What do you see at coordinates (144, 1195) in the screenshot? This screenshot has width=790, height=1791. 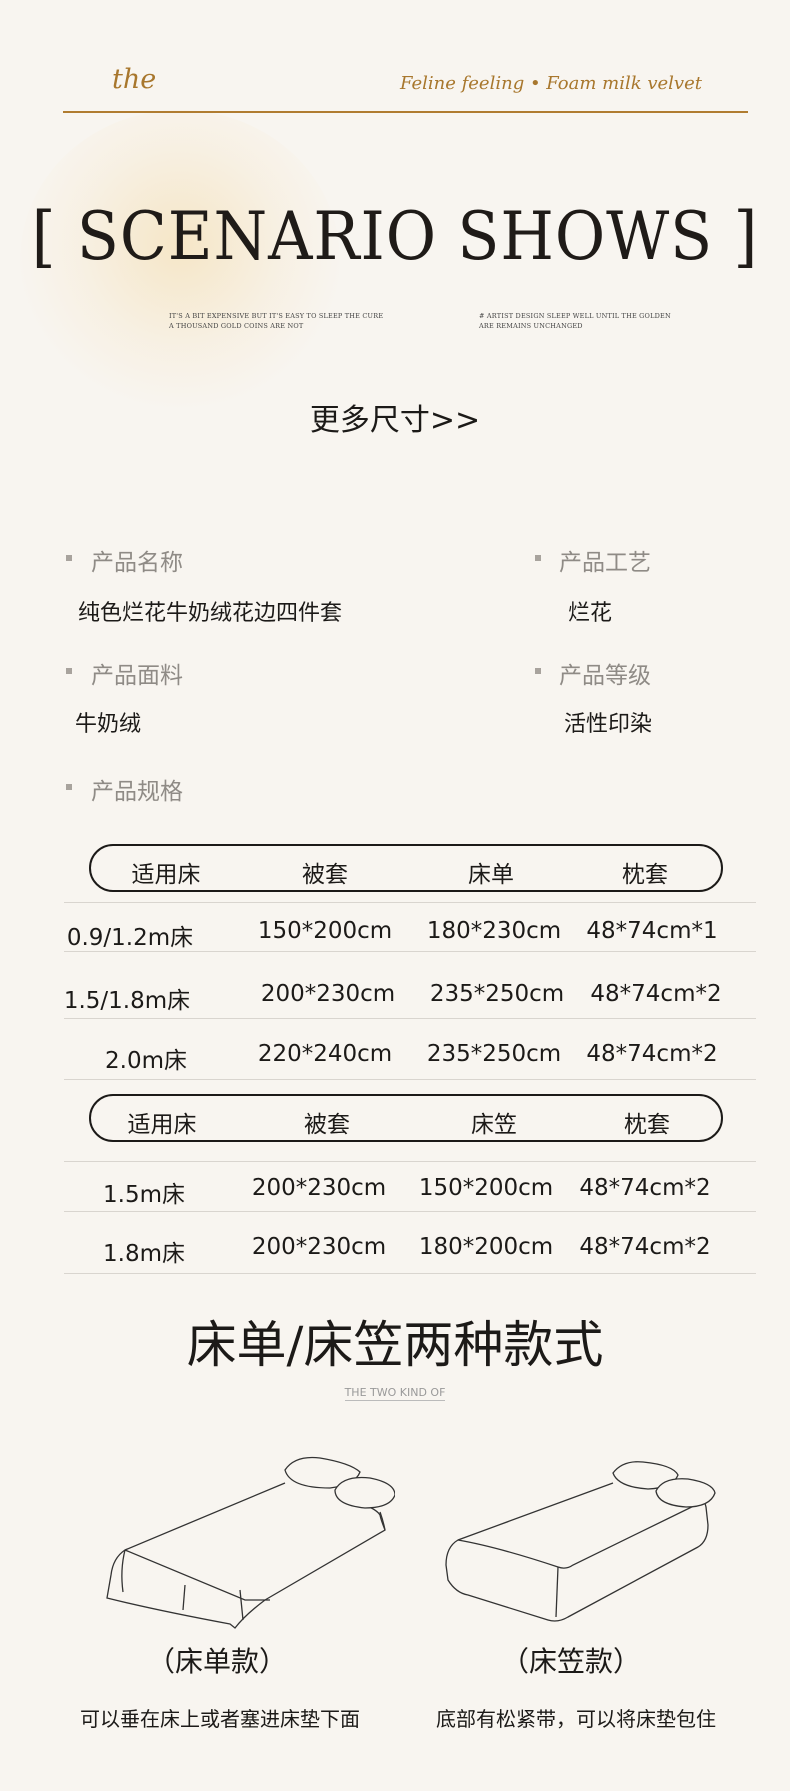 I see `table2-cell: 1.5m床` at bounding box center [144, 1195].